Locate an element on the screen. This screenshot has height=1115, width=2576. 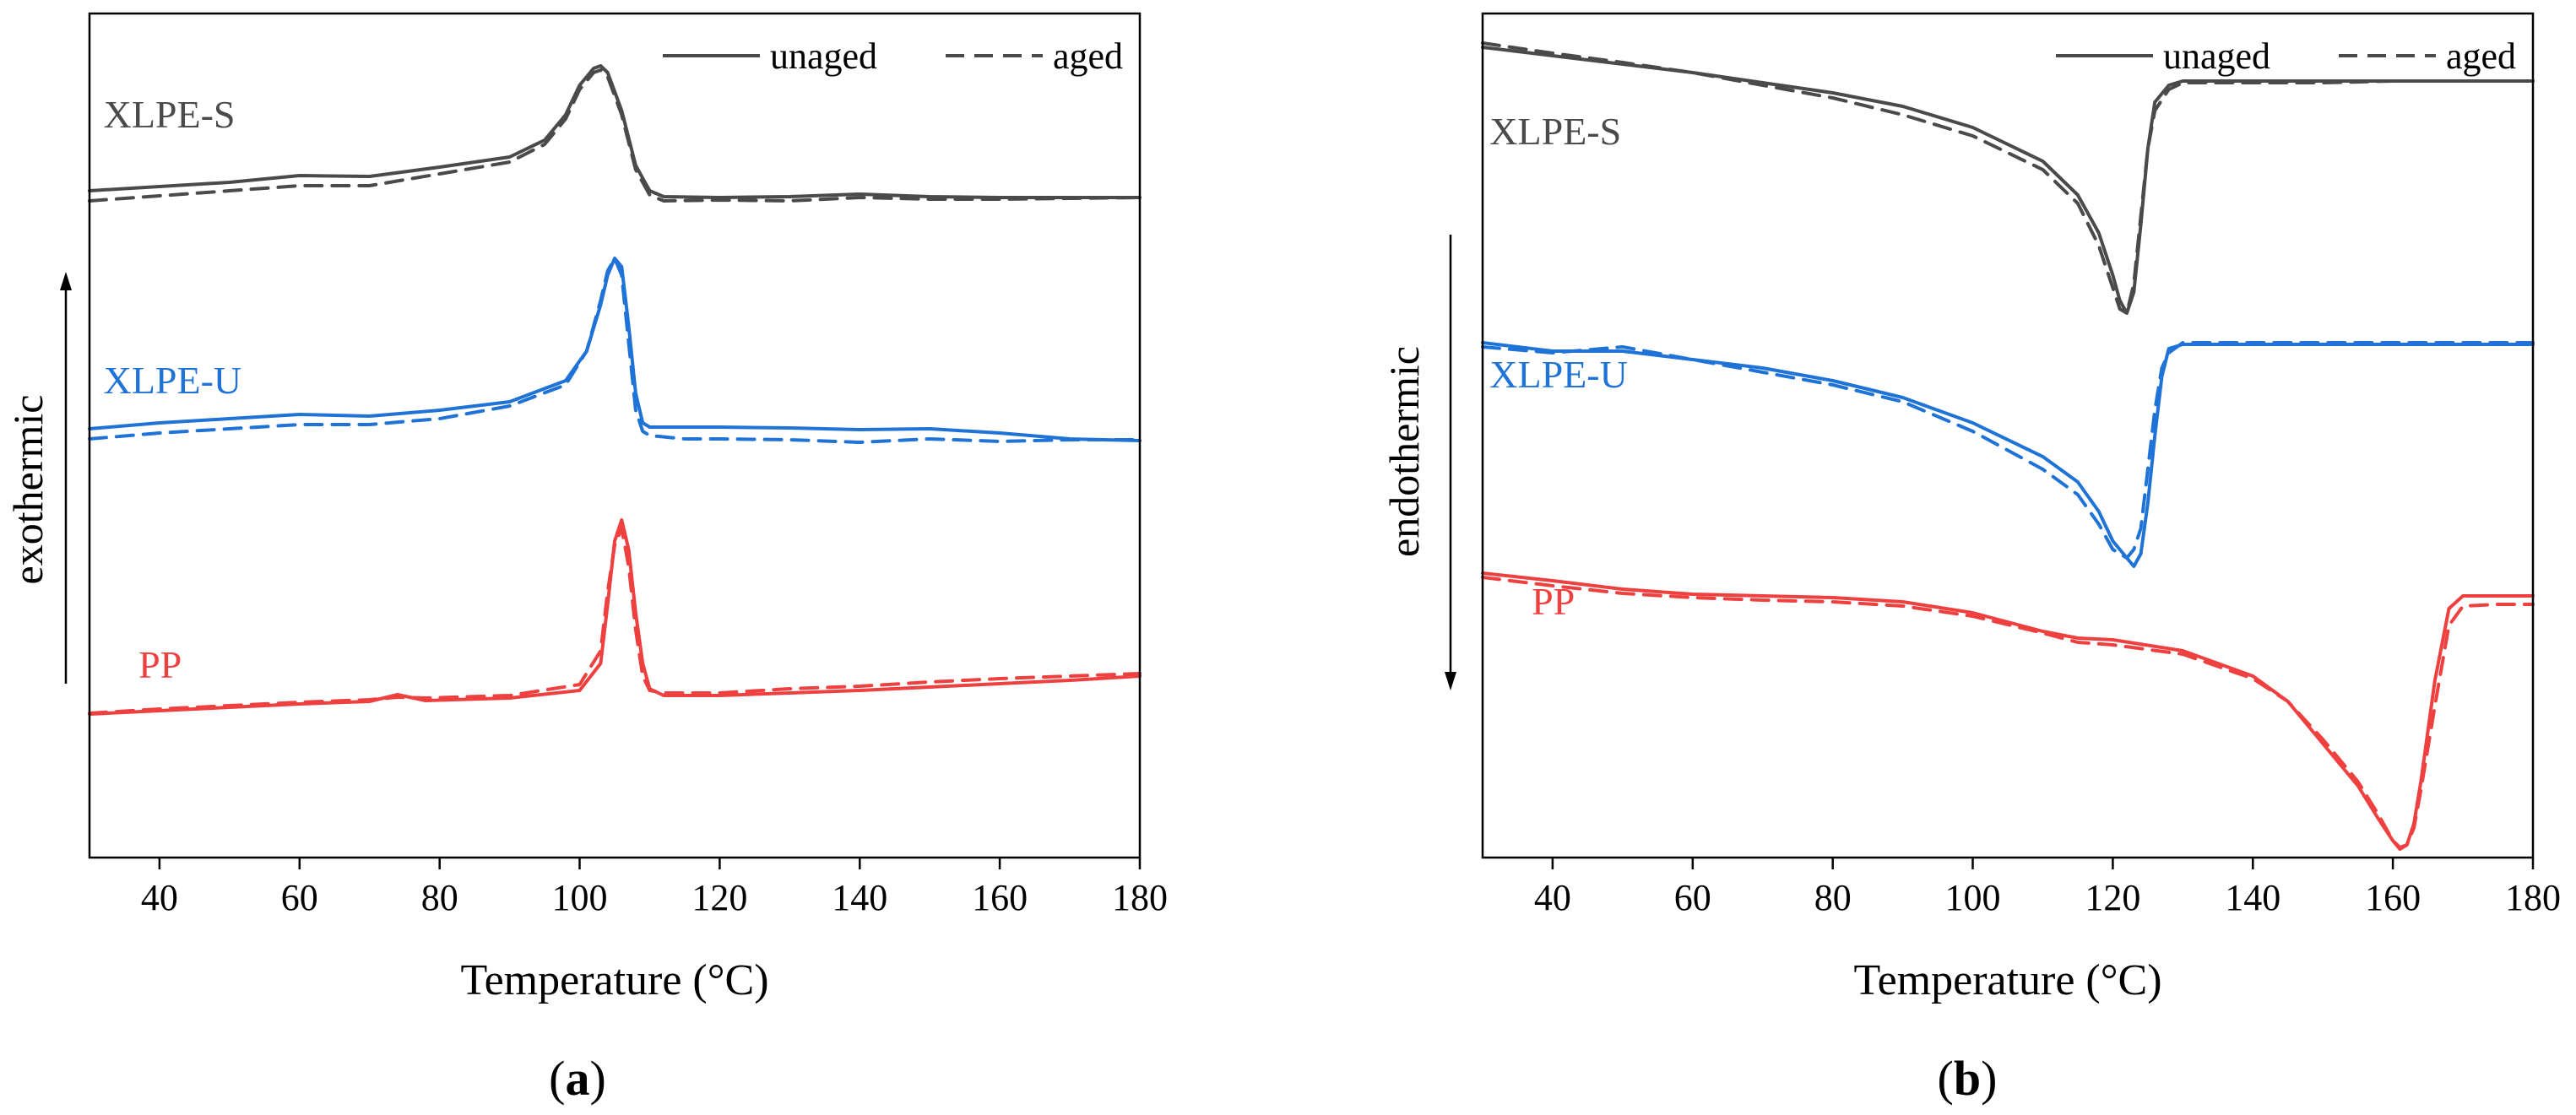
panel-a-x-ticks: 40 60 80 100 120 140 160 180 is located at coordinates (655, 888).